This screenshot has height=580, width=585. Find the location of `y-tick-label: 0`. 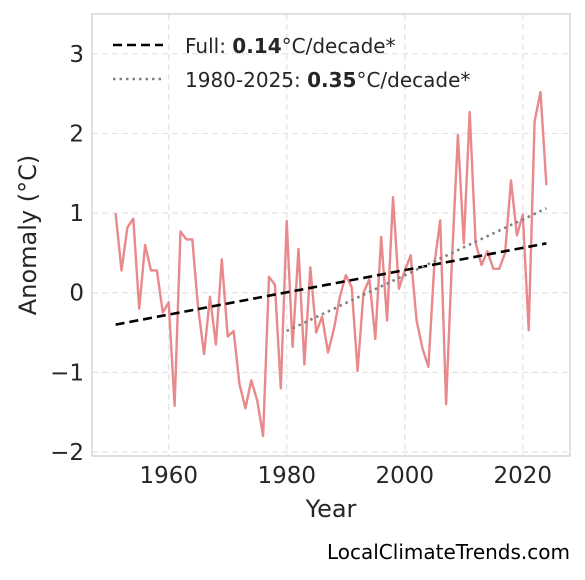

y-tick-label: 0 is located at coordinates (76, 294).